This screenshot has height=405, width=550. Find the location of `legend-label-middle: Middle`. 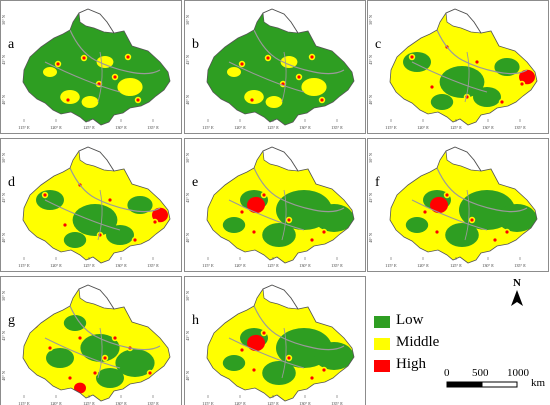

legend-label-middle: Middle is located at coordinates (418, 342).